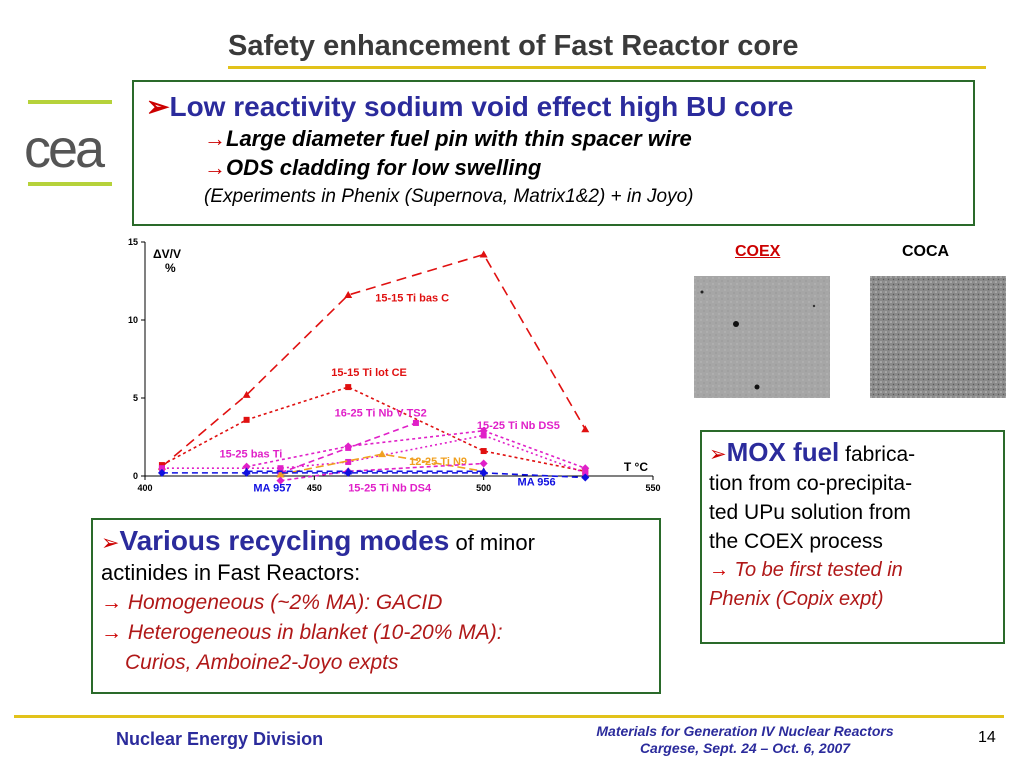 This screenshot has height=763, width=1024. I want to click on footer-event-line-2: Cargese, Sept. 24 – Oct. 6, 2007, so click(745, 748).